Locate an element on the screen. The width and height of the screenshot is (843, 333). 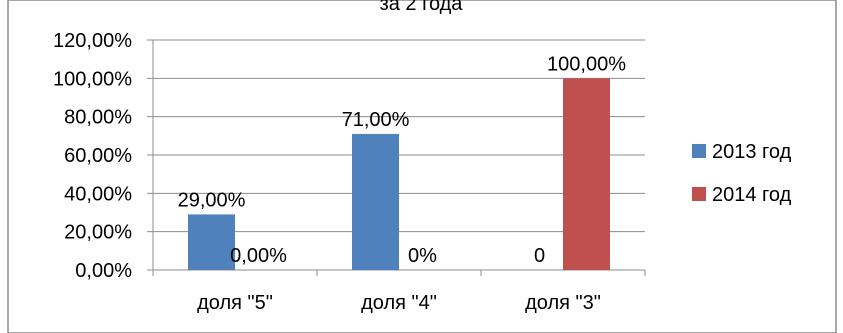
data-label: 0% is located at coordinates (422, 256).